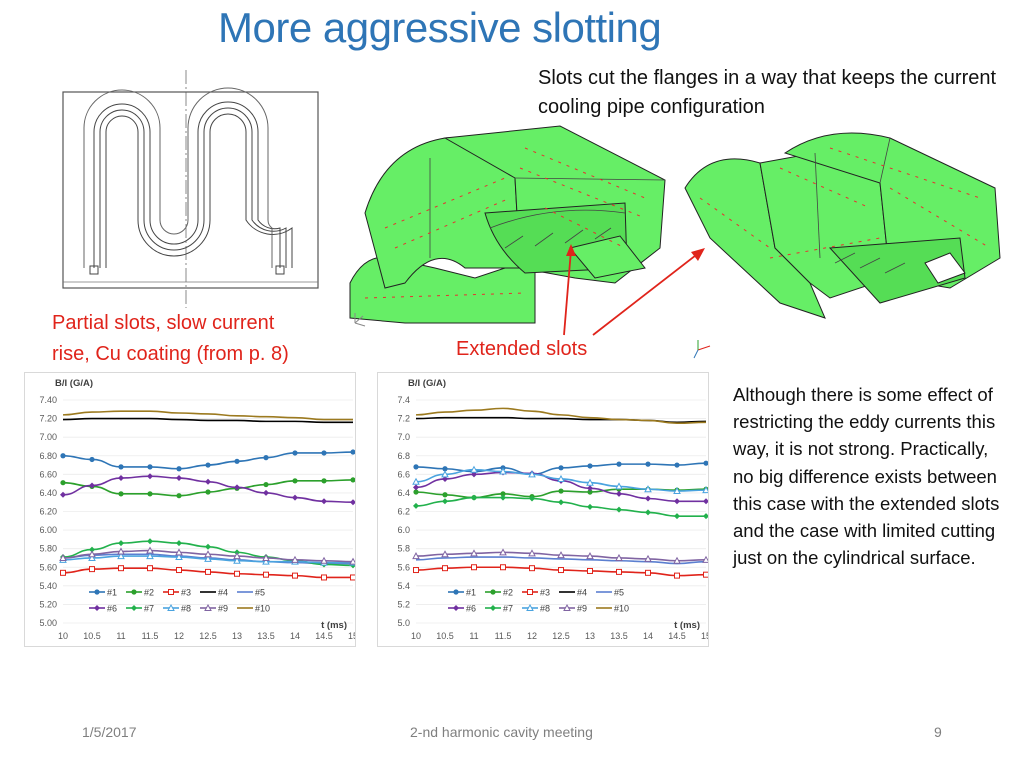 The height and width of the screenshot is (768, 1024). Describe the element at coordinates (149, 593) in the screenshot. I see `legend-label: #2` at that location.